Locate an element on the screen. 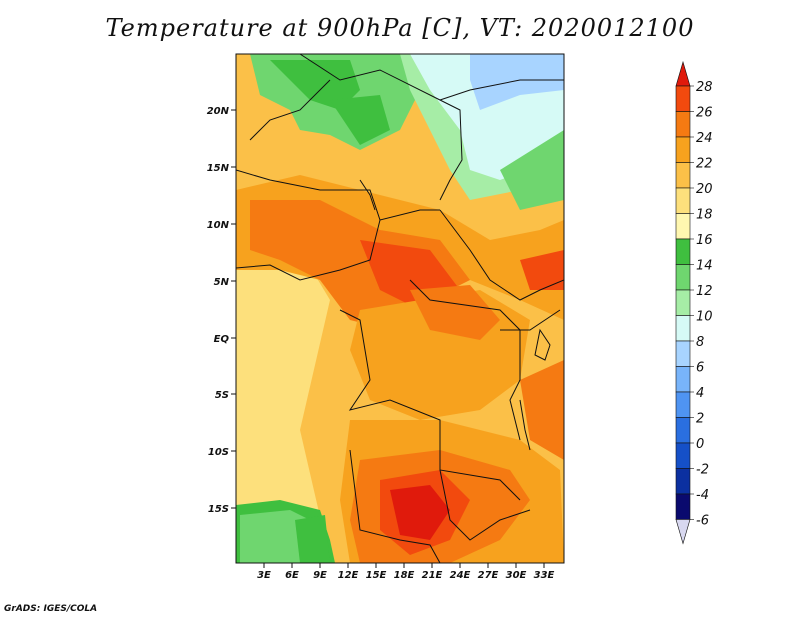 Image resolution: width=800 pixels, height=618 pixels. lon-tick-30E: 30E is located at coordinates (516, 572).